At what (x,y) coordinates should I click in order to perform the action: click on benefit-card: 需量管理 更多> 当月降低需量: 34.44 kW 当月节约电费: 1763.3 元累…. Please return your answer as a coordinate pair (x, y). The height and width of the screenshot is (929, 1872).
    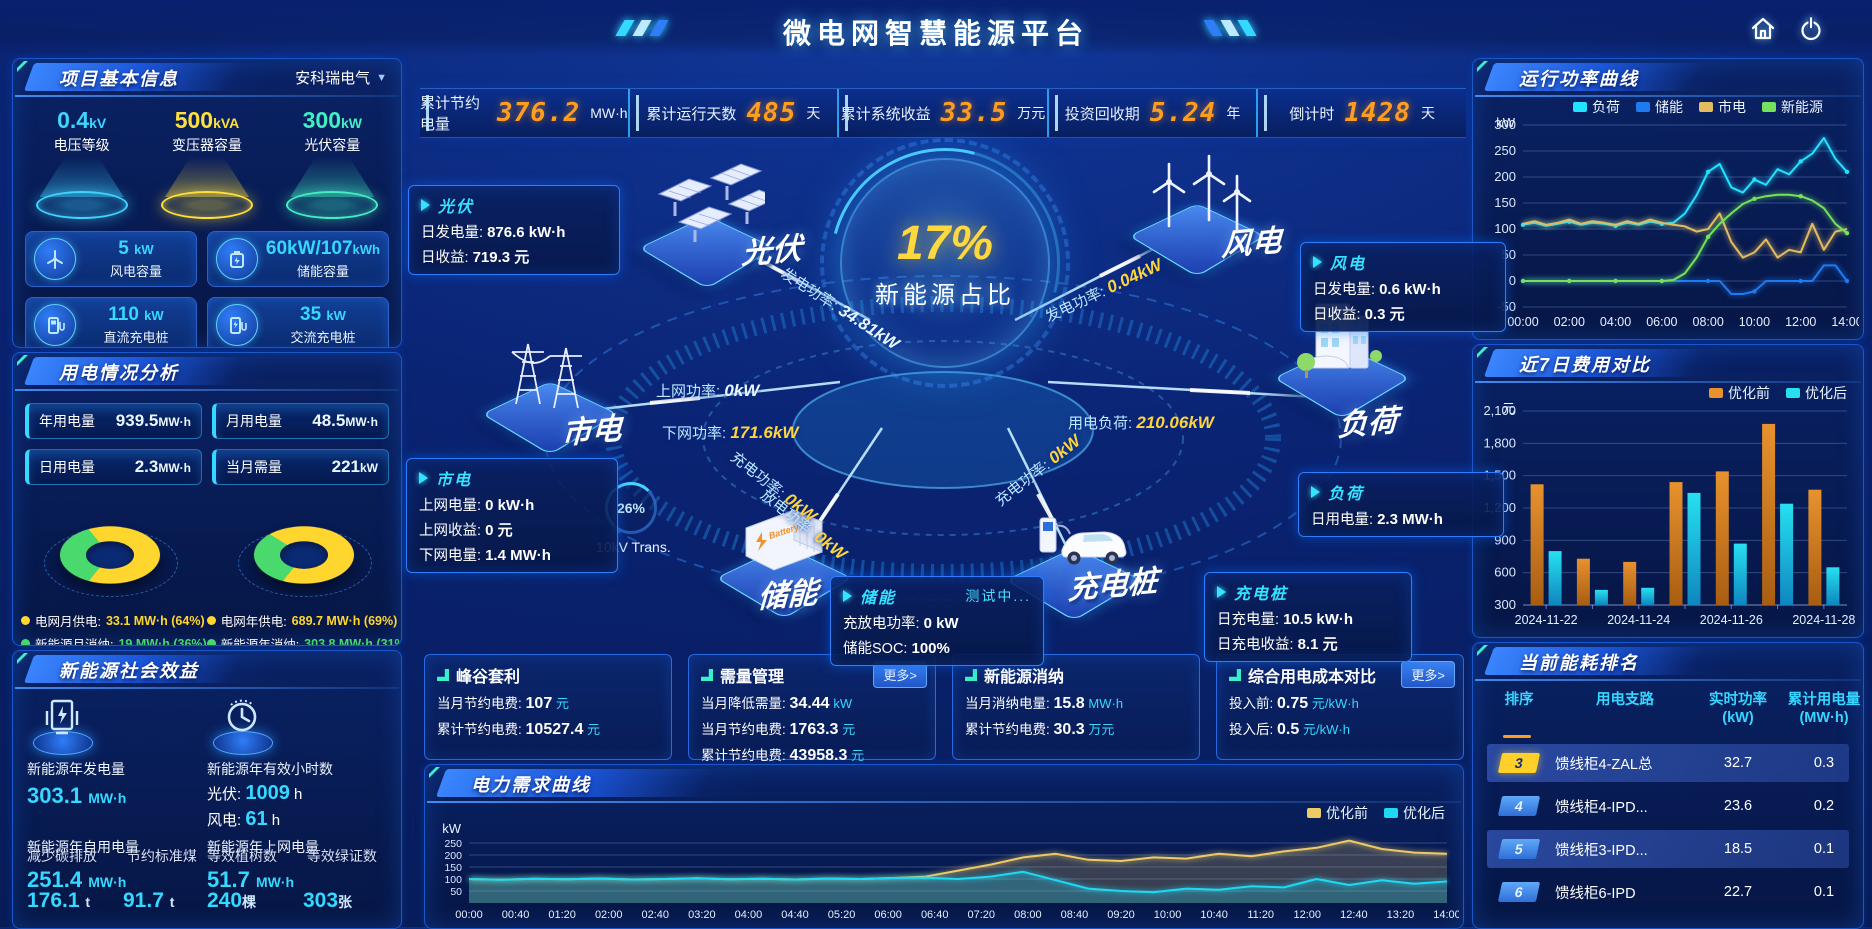
    Looking at the image, I should click on (812, 709).